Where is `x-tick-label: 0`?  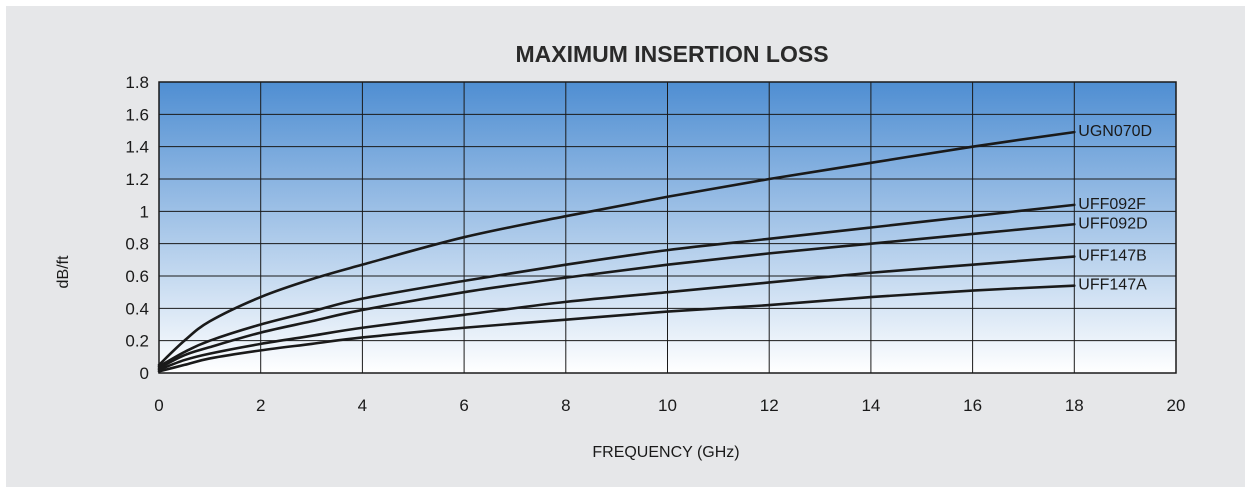
x-tick-label: 0 is located at coordinates (158, 405).